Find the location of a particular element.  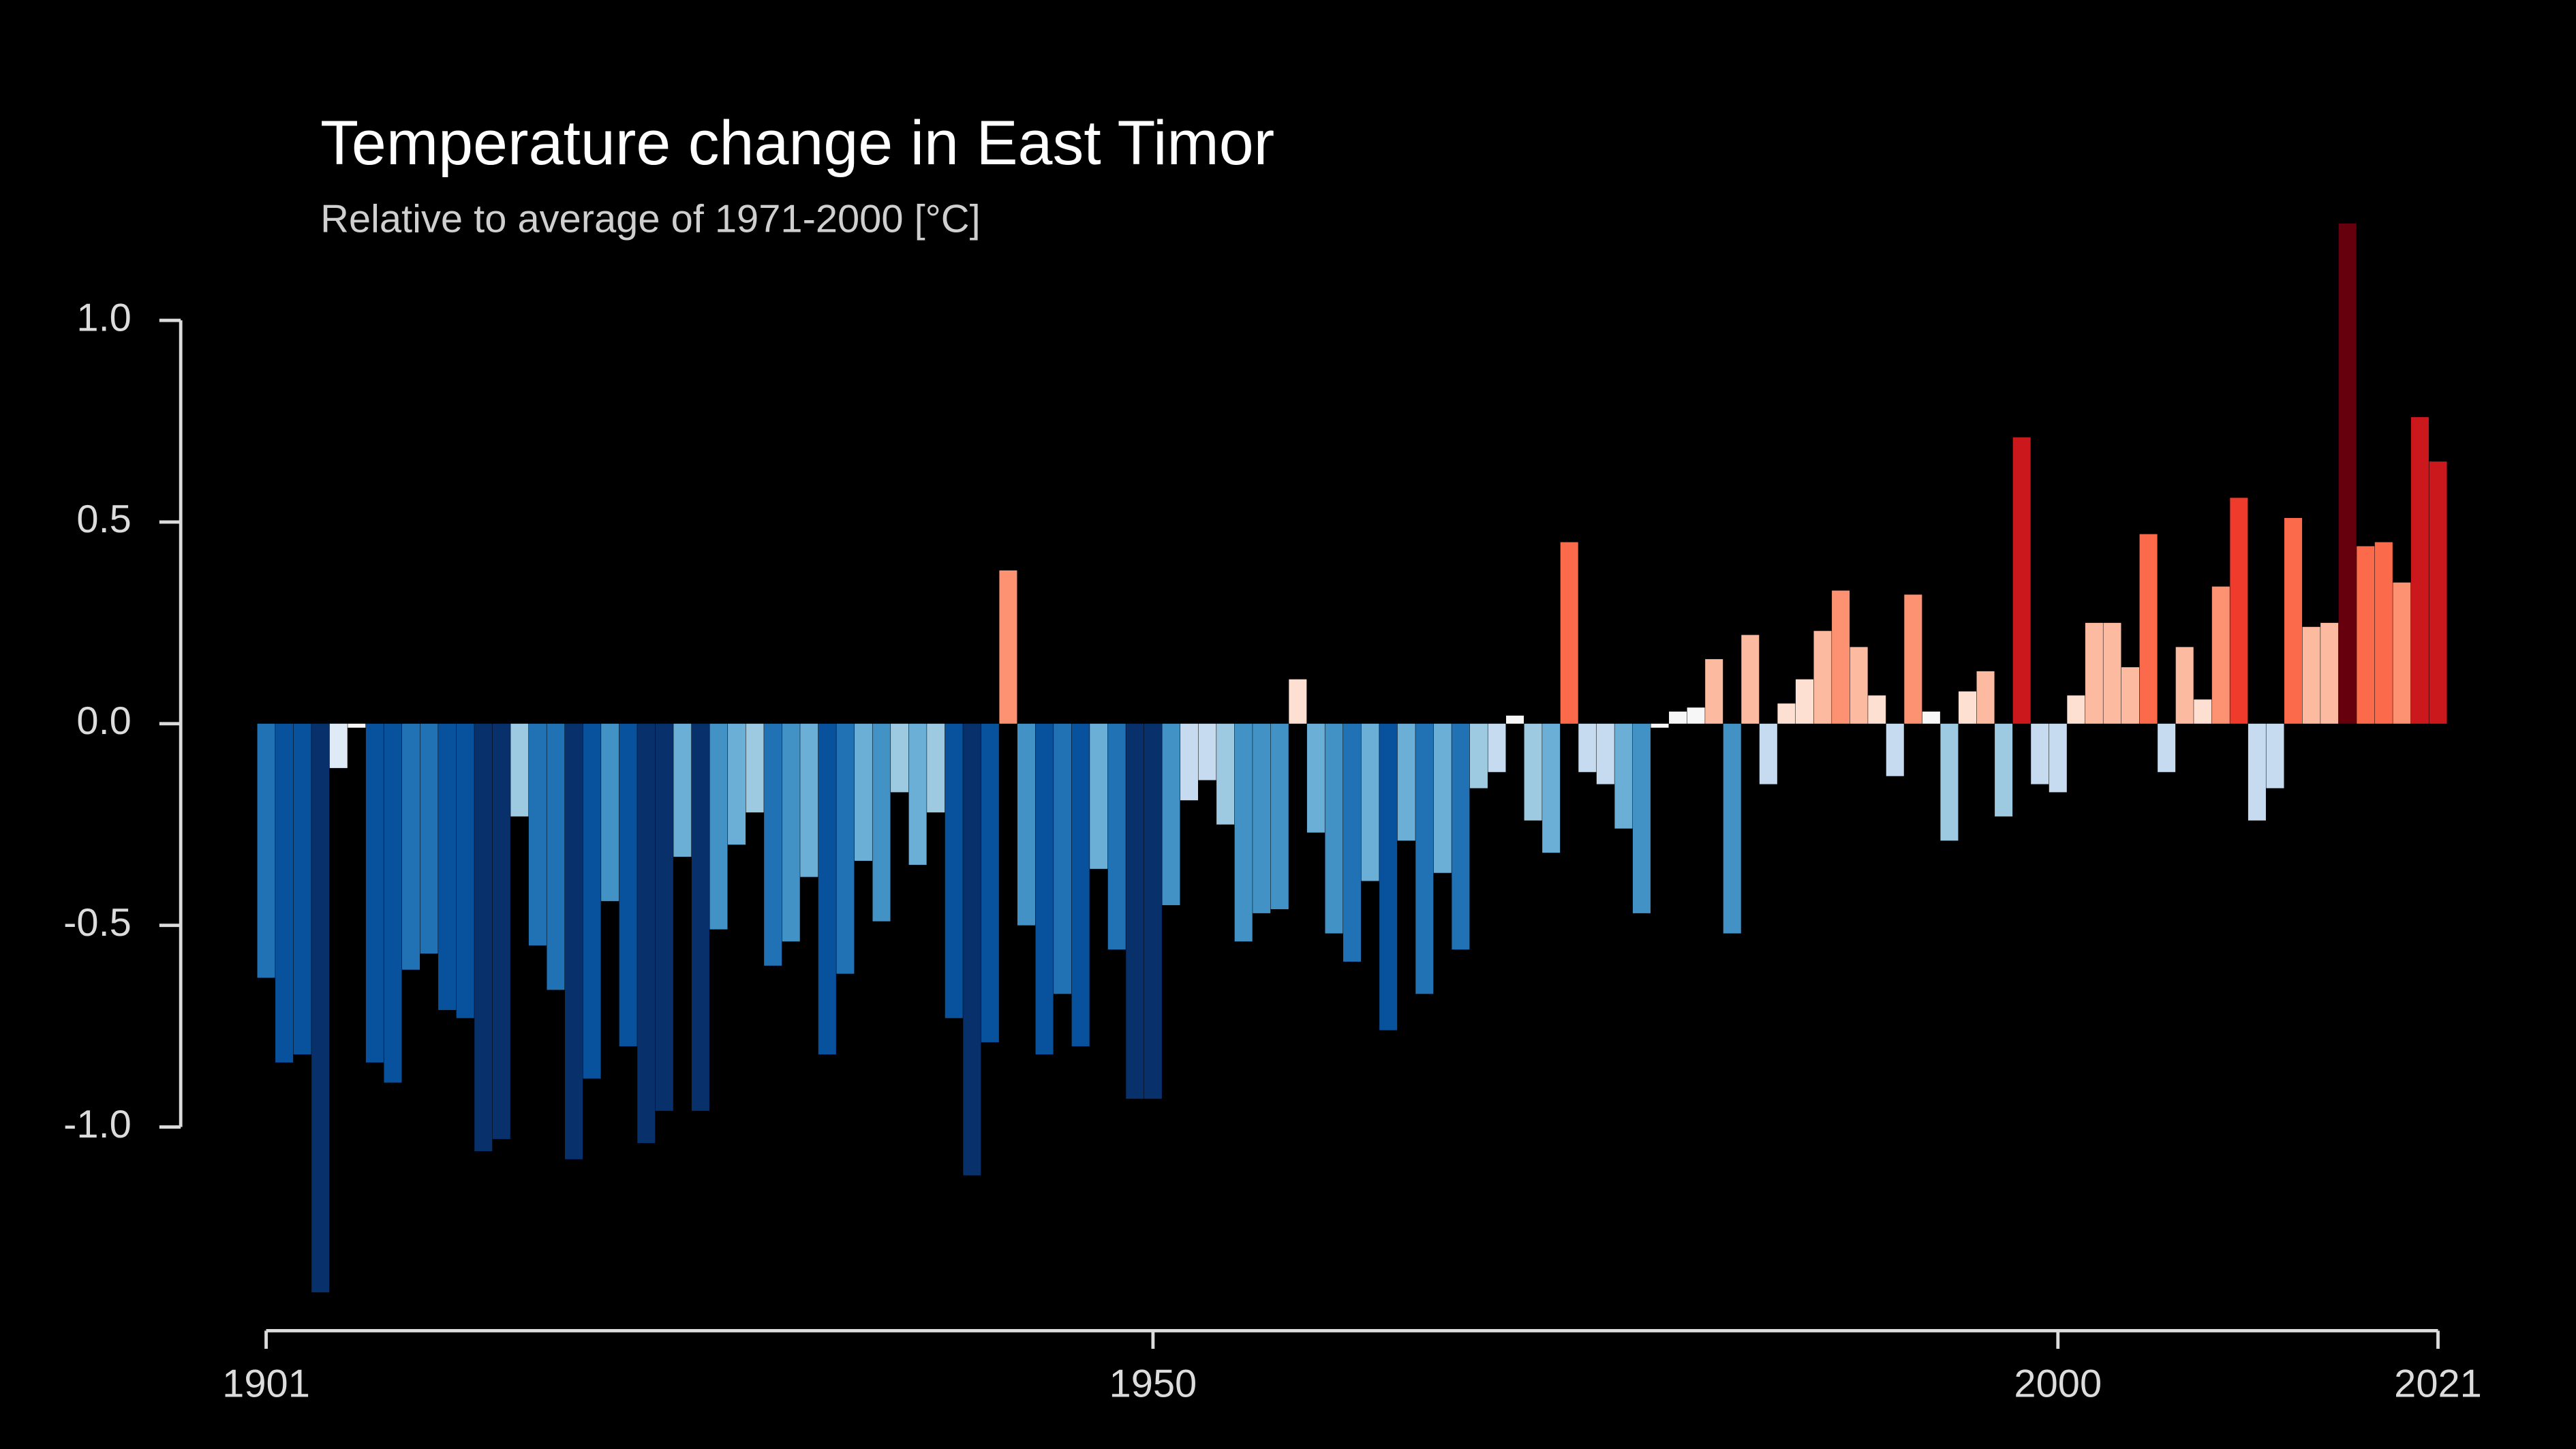

chart-title: Temperature change in East Timor is located at coordinates (797, 143).